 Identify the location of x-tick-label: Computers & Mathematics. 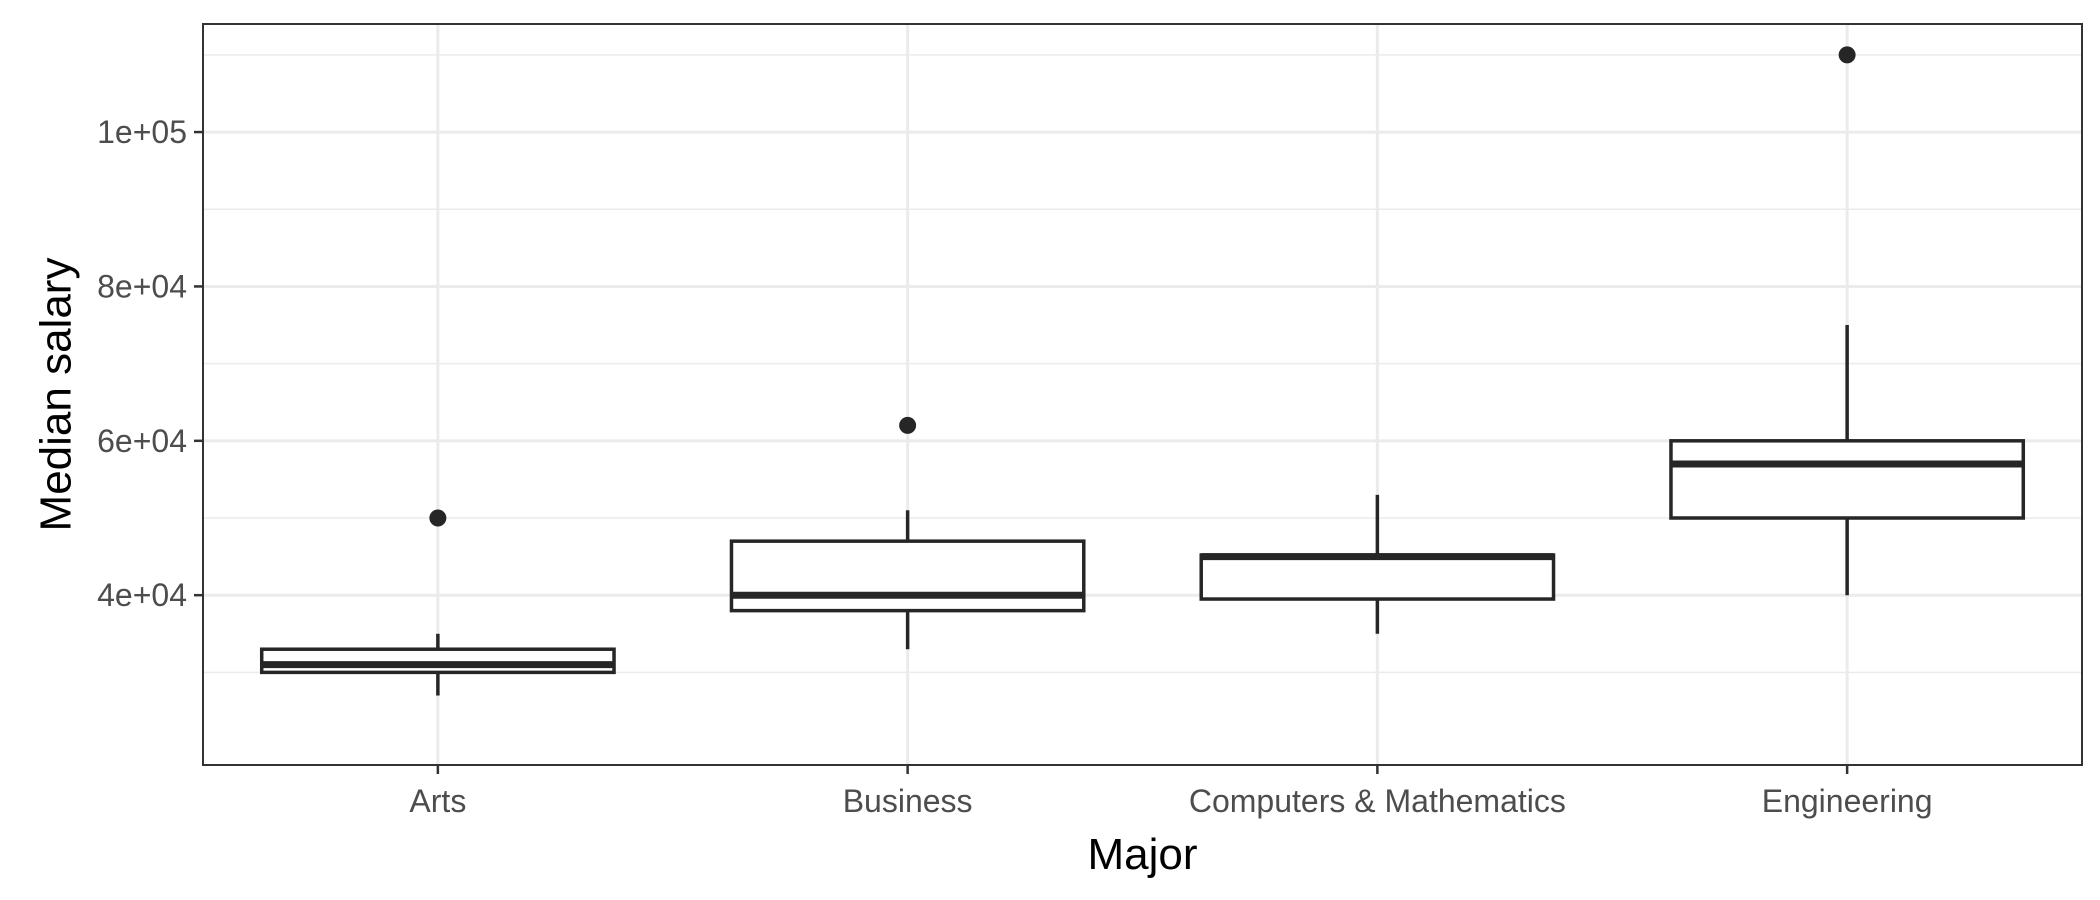
(1377, 801).